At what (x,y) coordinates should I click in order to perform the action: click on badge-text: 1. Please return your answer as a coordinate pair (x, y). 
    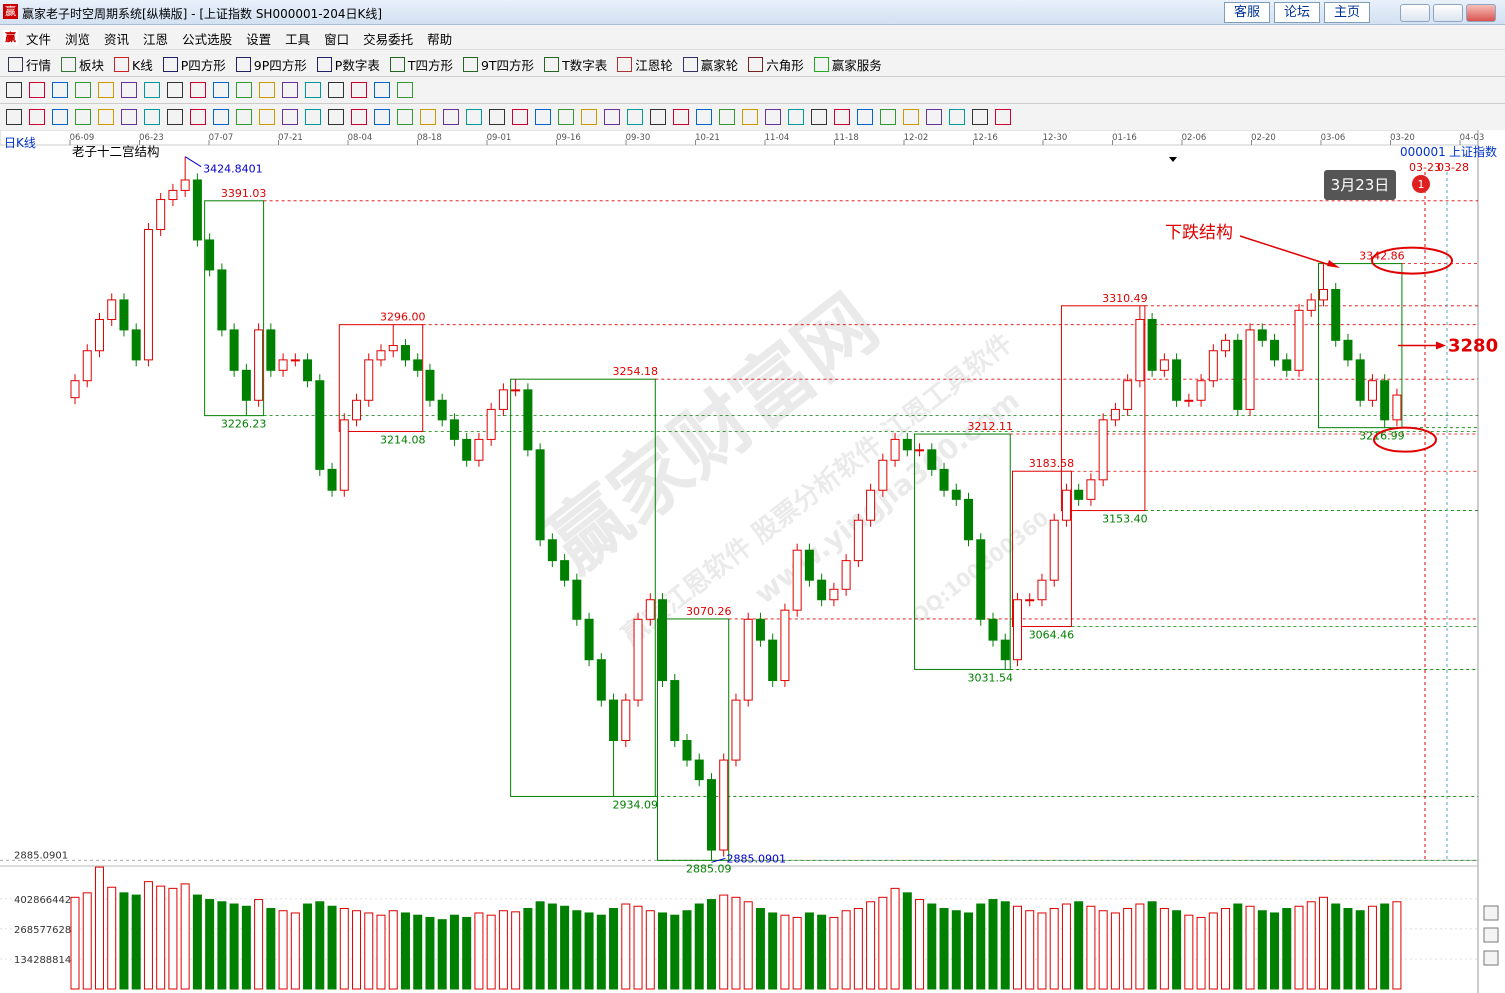
    Looking at the image, I should click on (1421, 184).